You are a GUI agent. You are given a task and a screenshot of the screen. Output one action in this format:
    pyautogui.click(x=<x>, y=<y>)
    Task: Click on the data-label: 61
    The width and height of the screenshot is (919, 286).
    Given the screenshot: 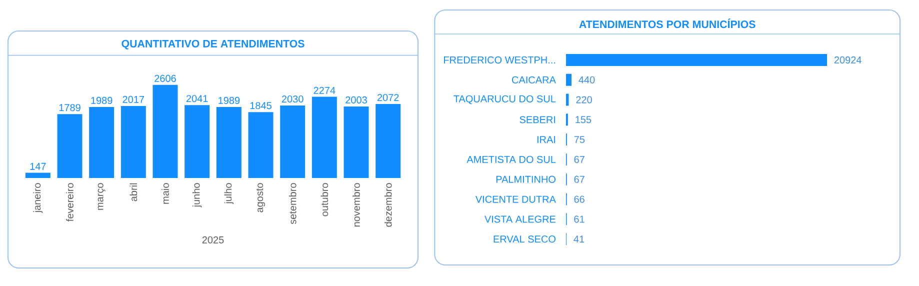 What is the action you would take?
    pyautogui.click(x=579, y=219)
    